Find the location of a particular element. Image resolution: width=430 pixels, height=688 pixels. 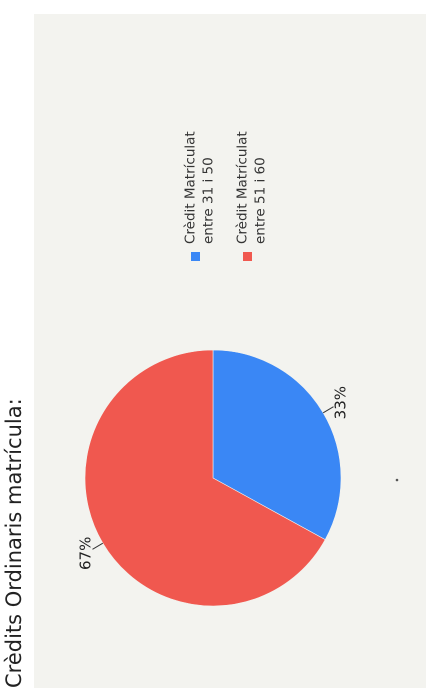

legend-label-2-line-2: entre 51 i 60 is located at coordinates (261, 200).